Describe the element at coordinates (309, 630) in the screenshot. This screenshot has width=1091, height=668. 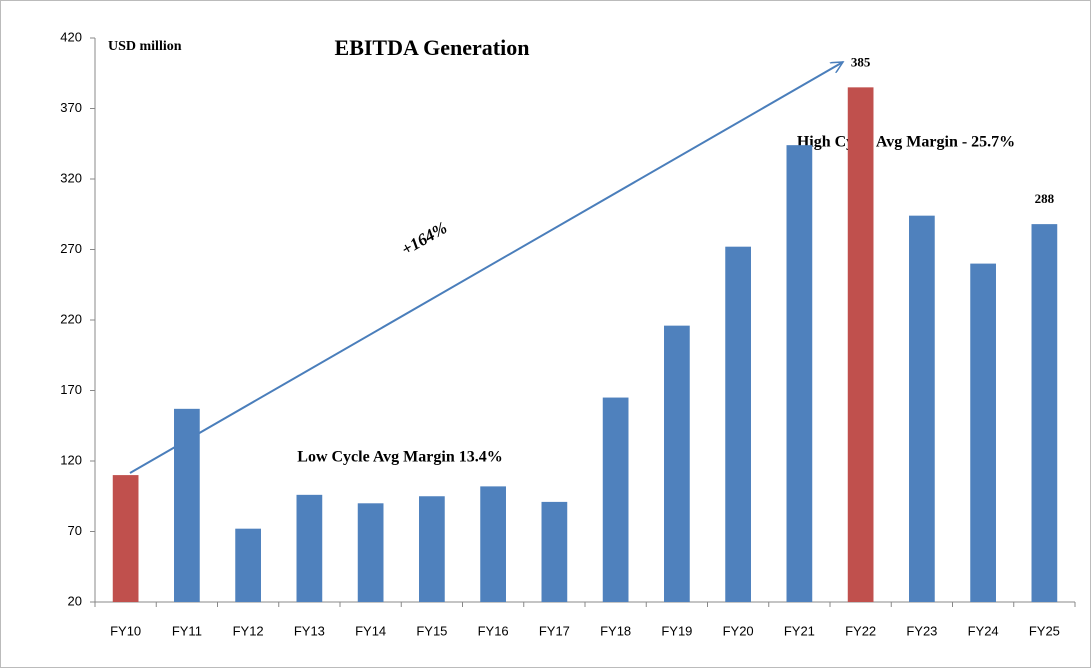
I see `x-tick-label: FY13` at that location.